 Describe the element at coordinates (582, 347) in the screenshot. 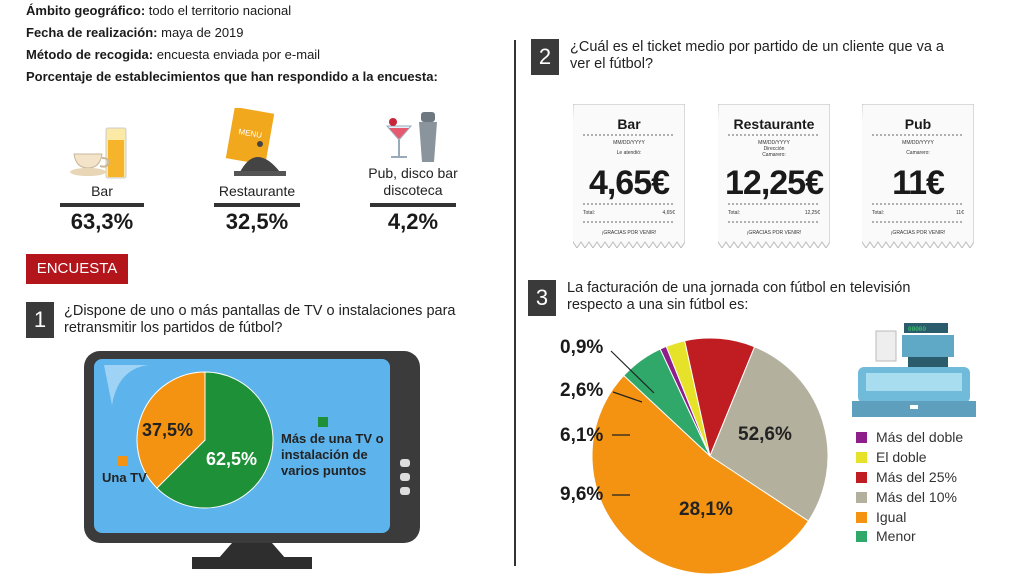

I see `pie2-label-mas-del-doble: 0,9%` at that location.